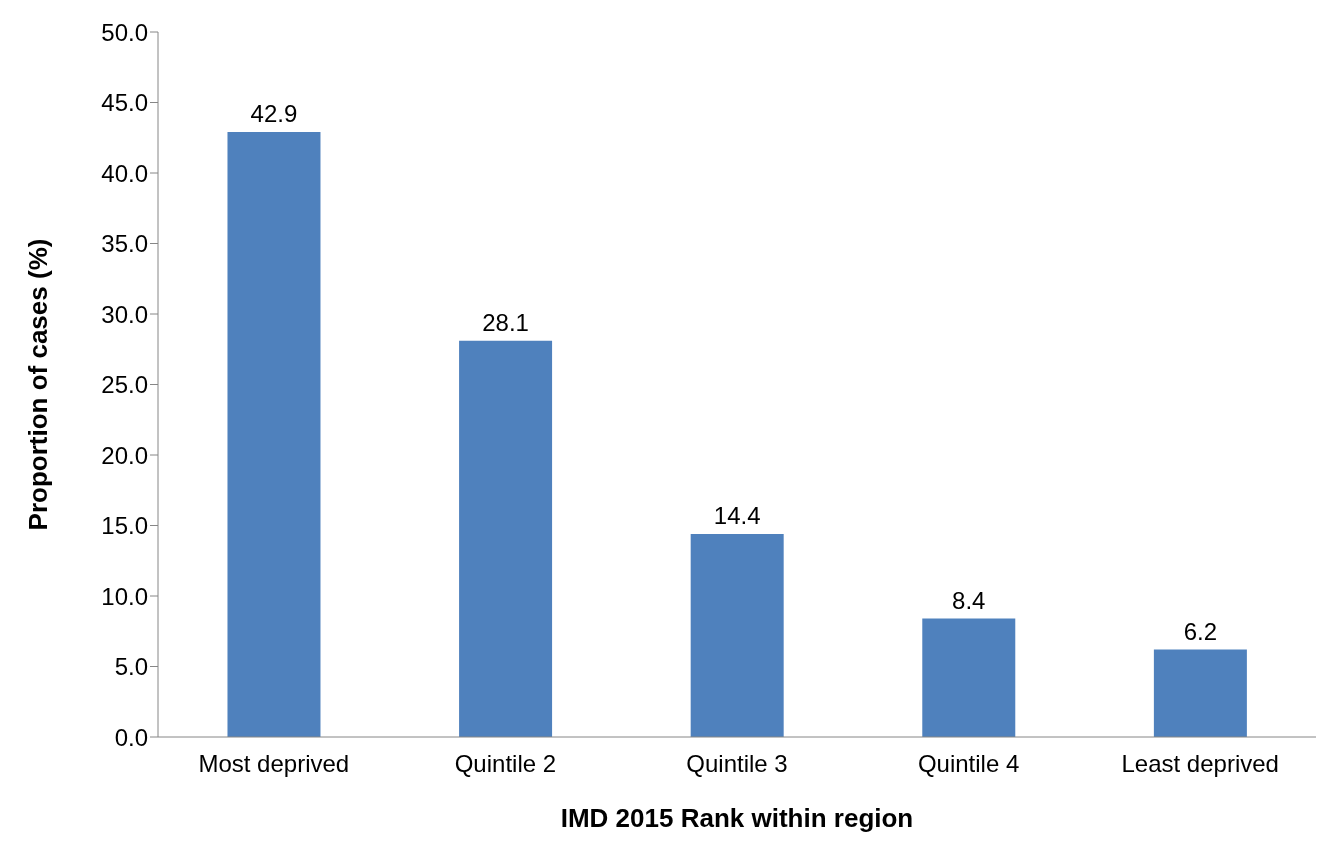 This screenshot has width=1324, height=845. I want to click on y-tick-label: 30.0, so click(124, 314).